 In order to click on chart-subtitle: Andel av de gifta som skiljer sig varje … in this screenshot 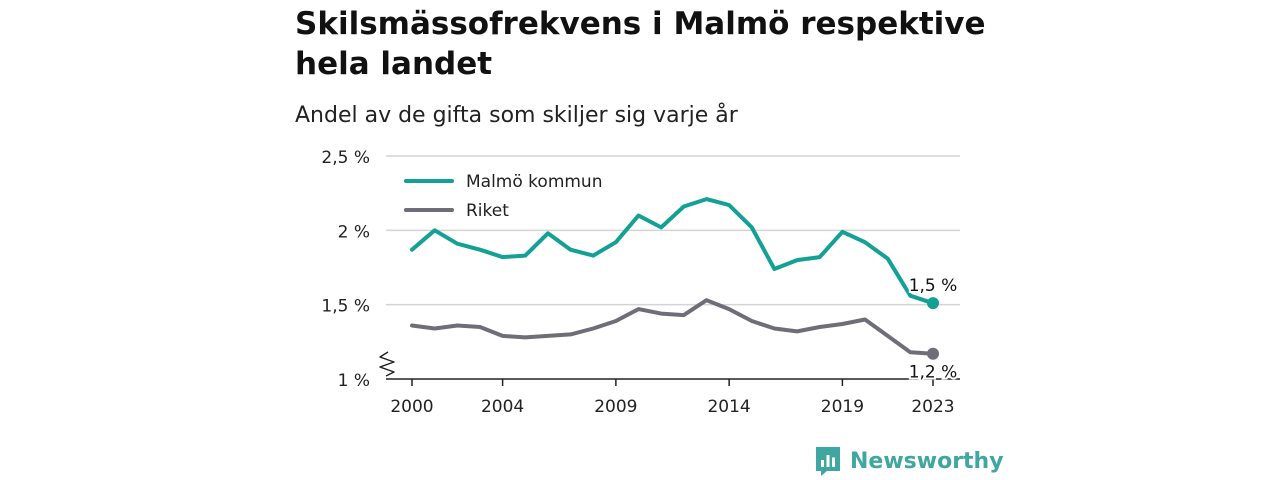, I will do `click(516, 115)`.